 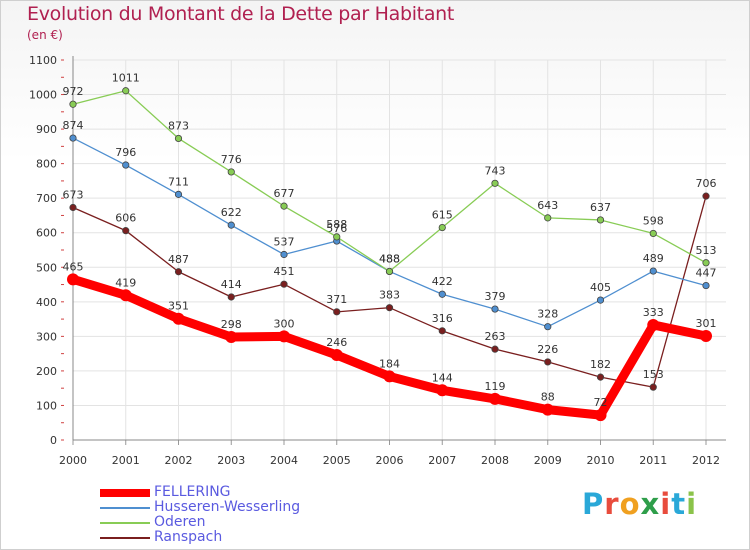 I want to click on data-label: 414, so click(x=231, y=284).